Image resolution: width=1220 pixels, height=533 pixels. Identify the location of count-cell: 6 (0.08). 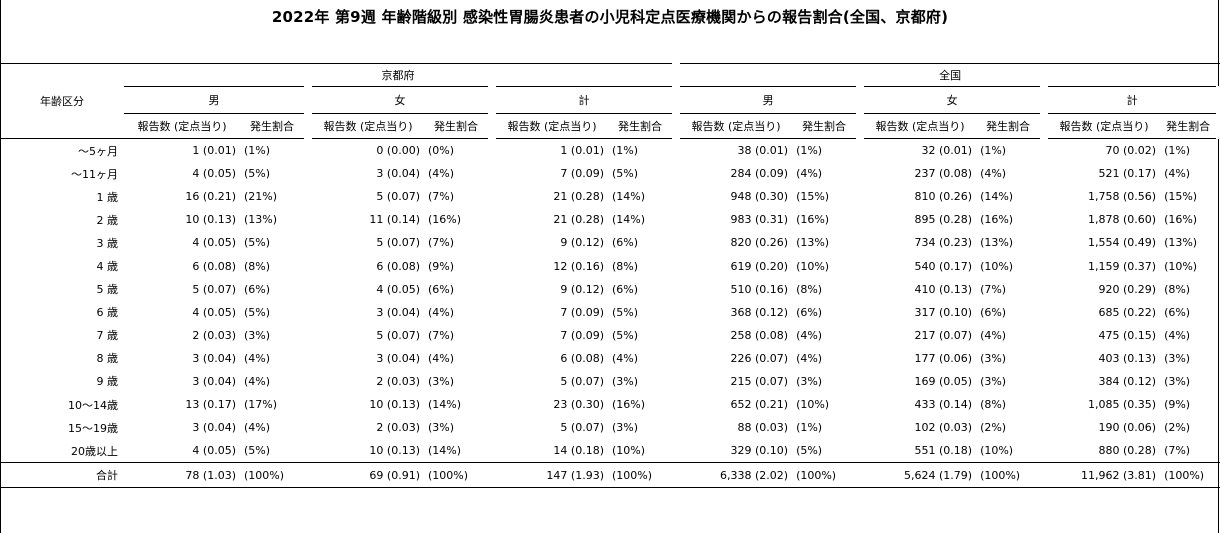
(398, 266).